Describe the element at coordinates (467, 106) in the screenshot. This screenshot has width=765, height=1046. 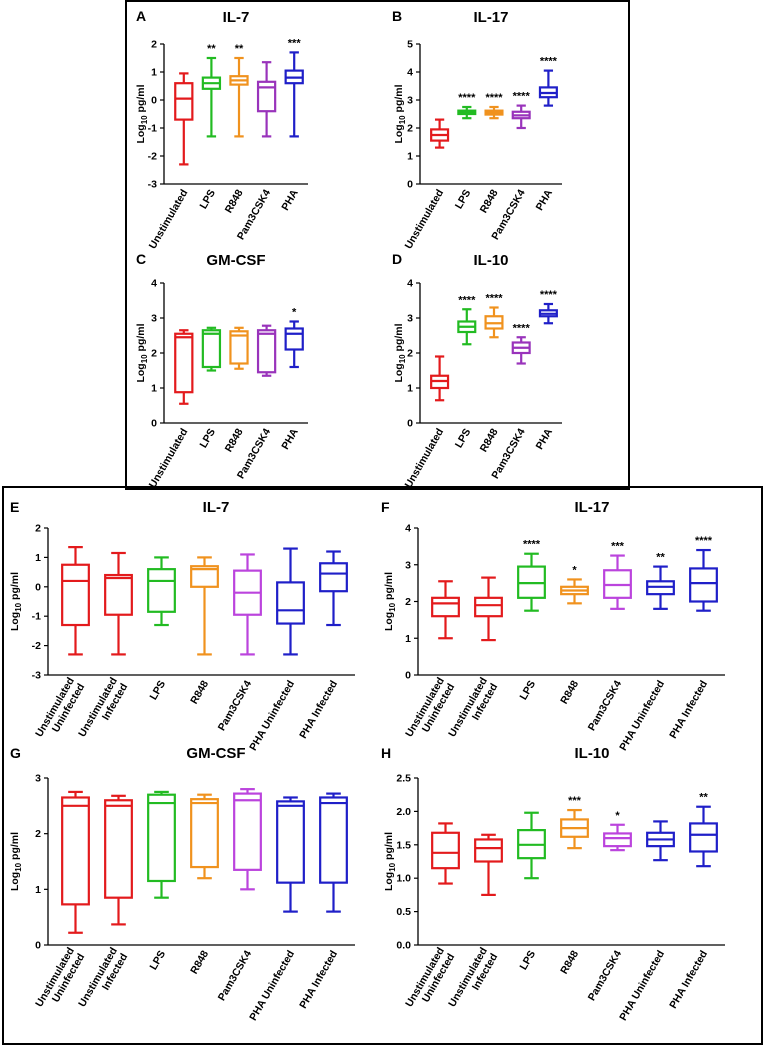
I see `box-lps: ****` at that location.